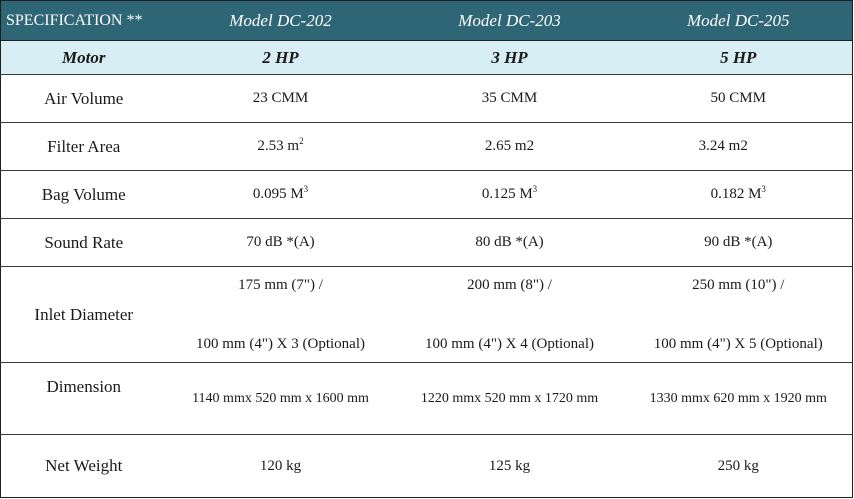 This screenshot has width=854, height=499. What do you see at coordinates (280, 466) in the screenshot?
I see `net-weight-value: 120 kg` at bounding box center [280, 466].